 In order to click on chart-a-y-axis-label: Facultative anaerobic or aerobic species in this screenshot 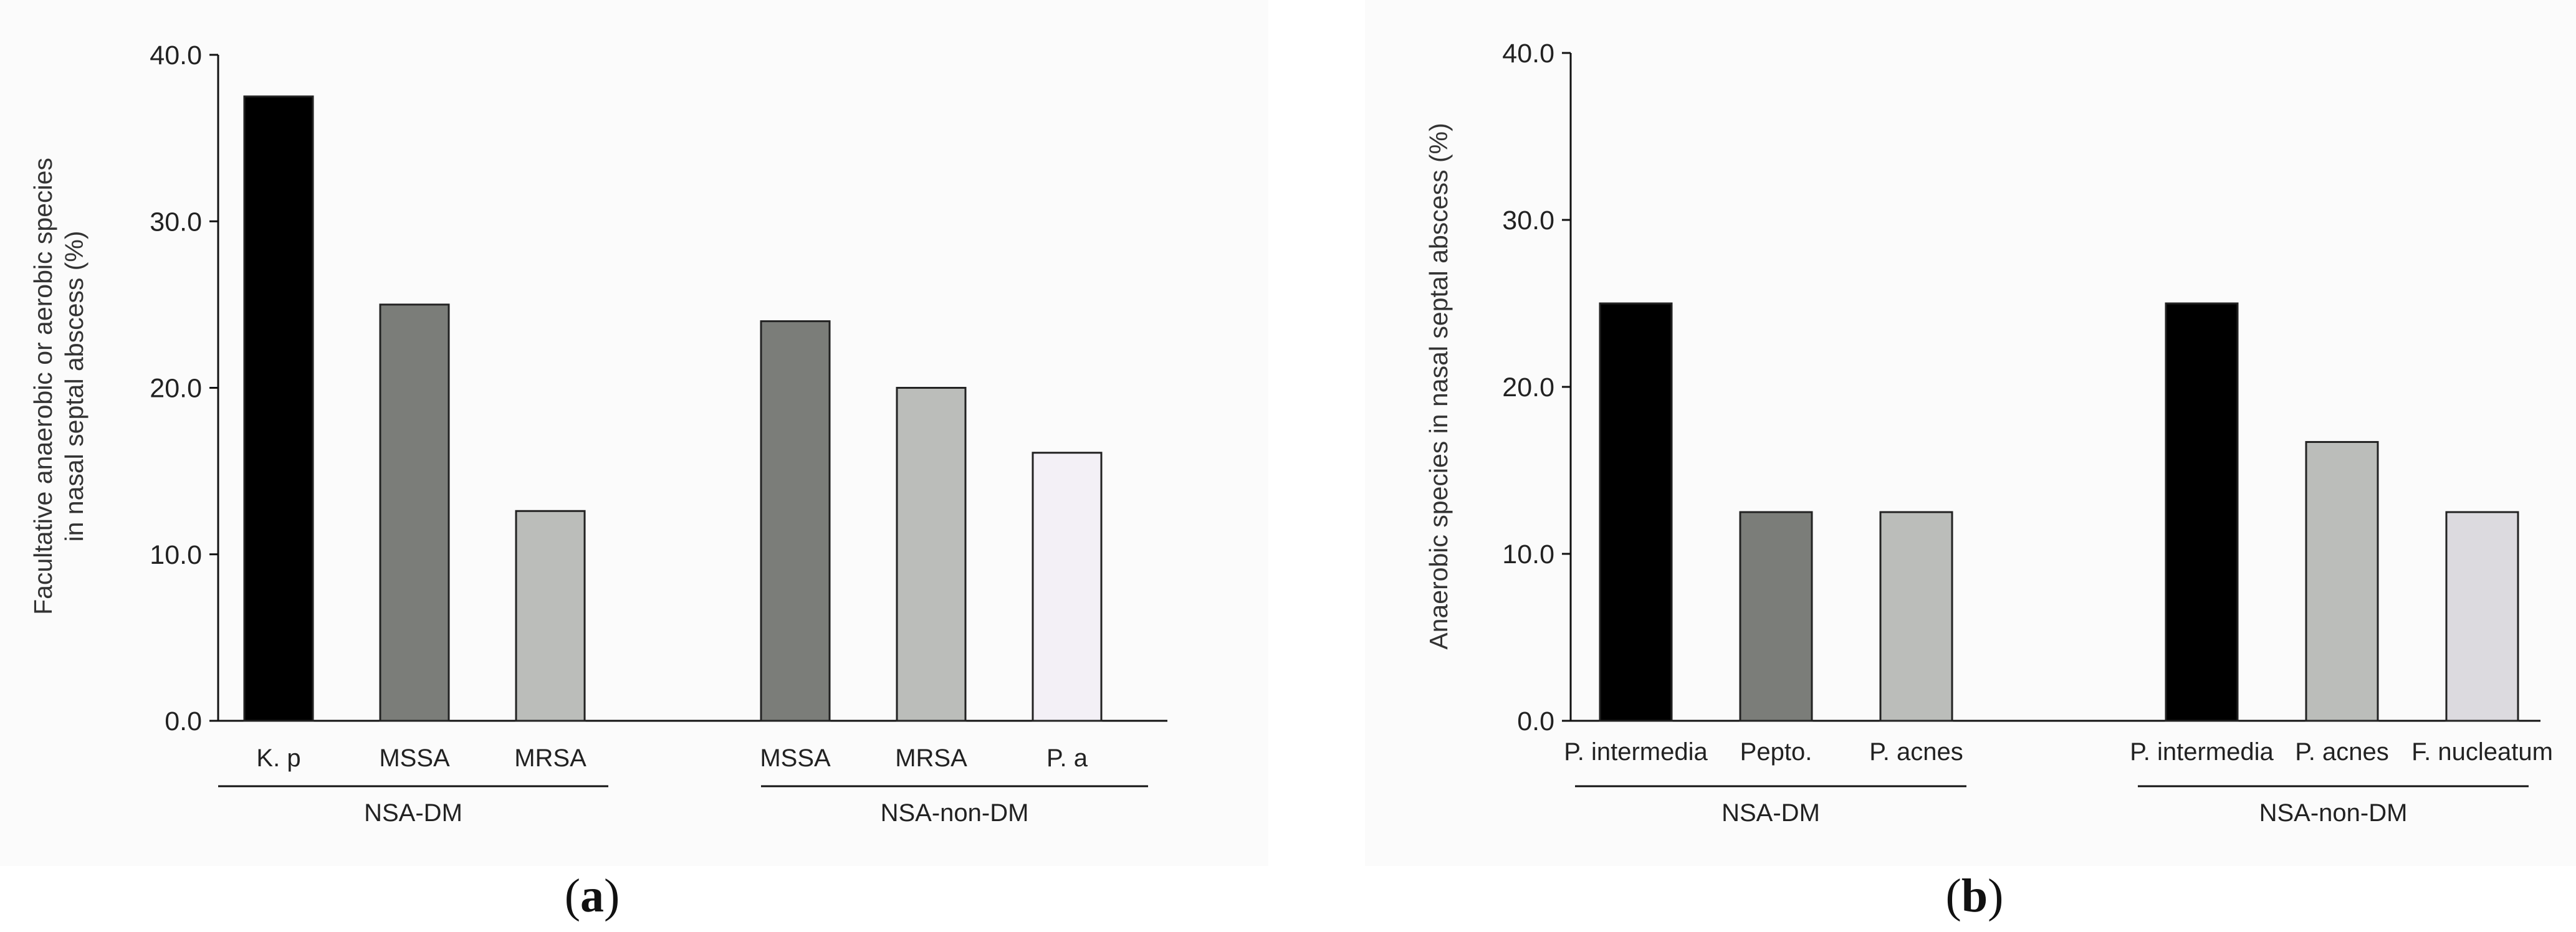, I will do `click(43, 387)`.